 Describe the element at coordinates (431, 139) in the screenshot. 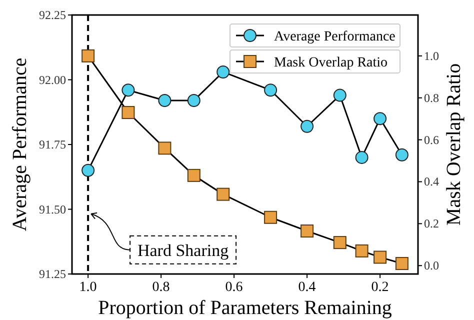

I see `y2-tick-label: 0.6` at that location.